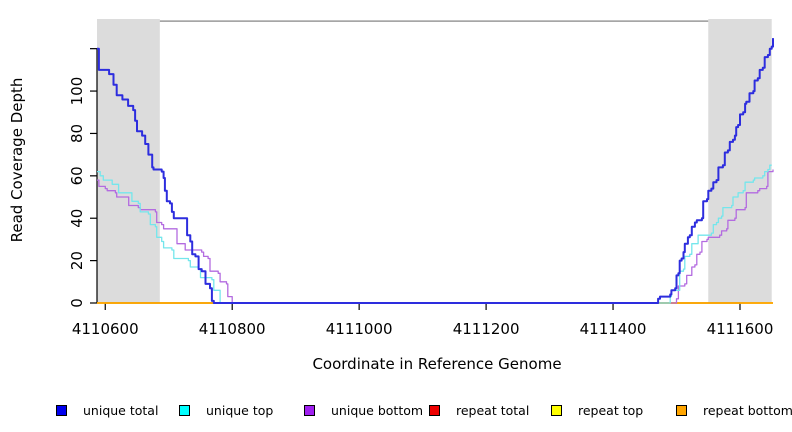 This screenshot has width=792, height=432. I want to click on y-tick-label: 60, so click(77, 175).